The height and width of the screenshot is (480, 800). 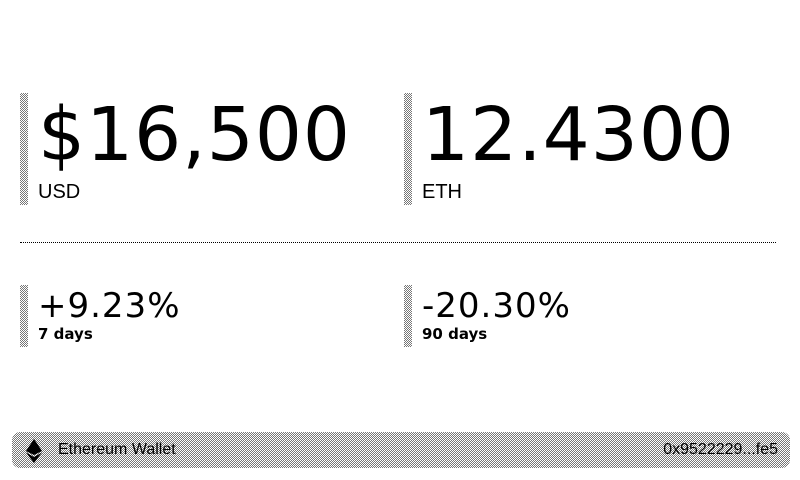 I want to click on crypto-balance-card: 12.4300 ETH, so click(x=594, y=149).